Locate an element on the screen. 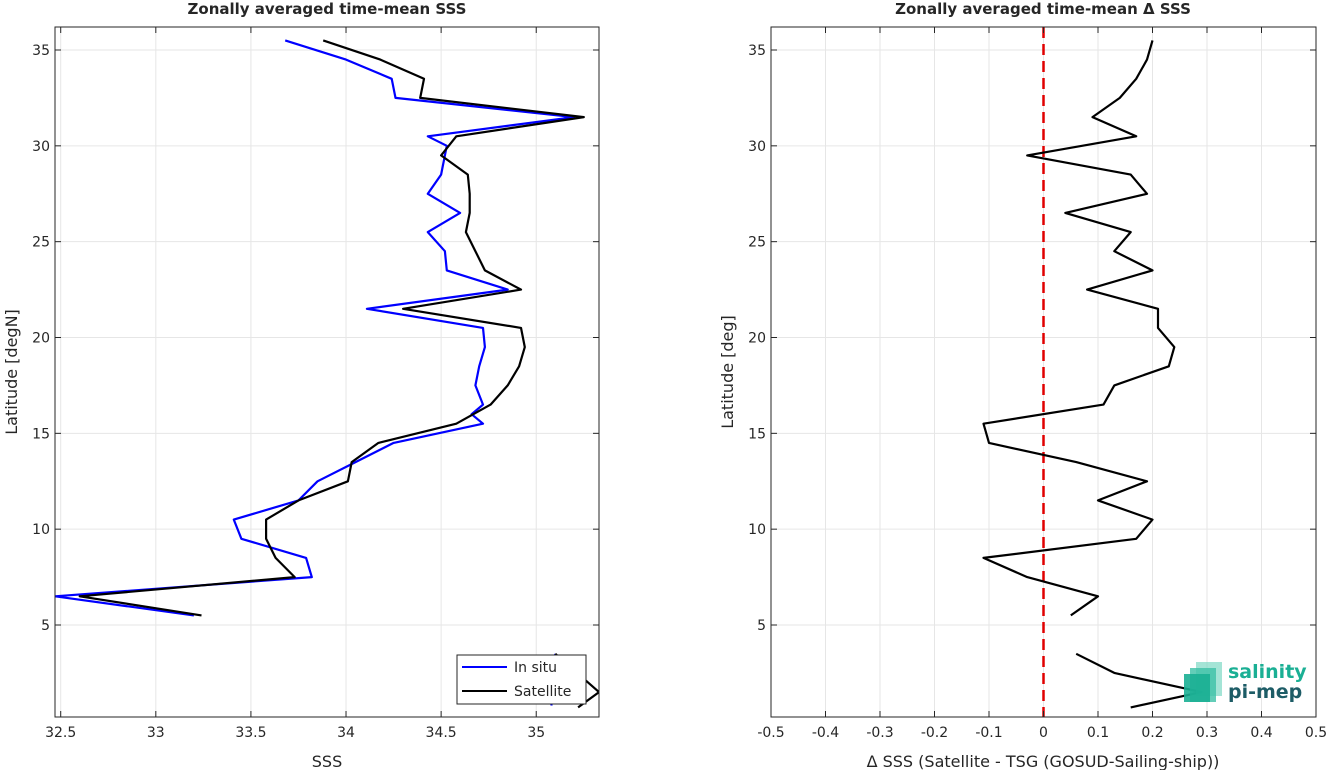 This screenshot has height=774, width=1330. right-x-tick-label: 0.3 is located at coordinates (1207, 733).